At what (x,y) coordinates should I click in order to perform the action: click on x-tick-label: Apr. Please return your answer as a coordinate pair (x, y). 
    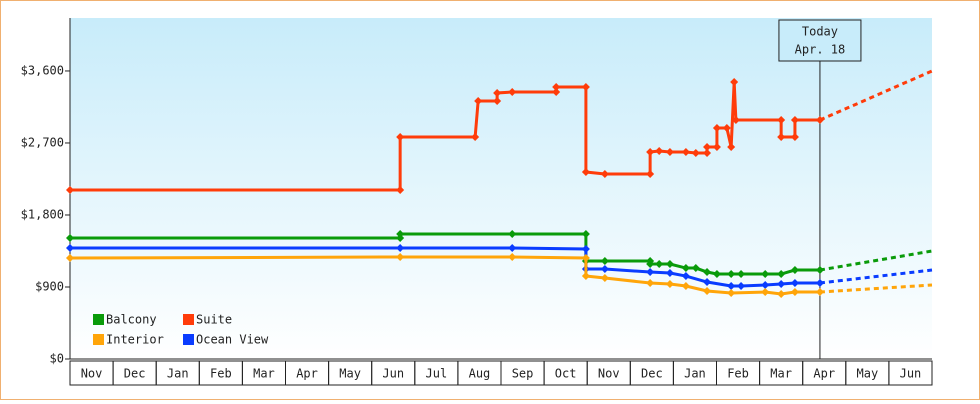
    Looking at the image, I should click on (307, 374).